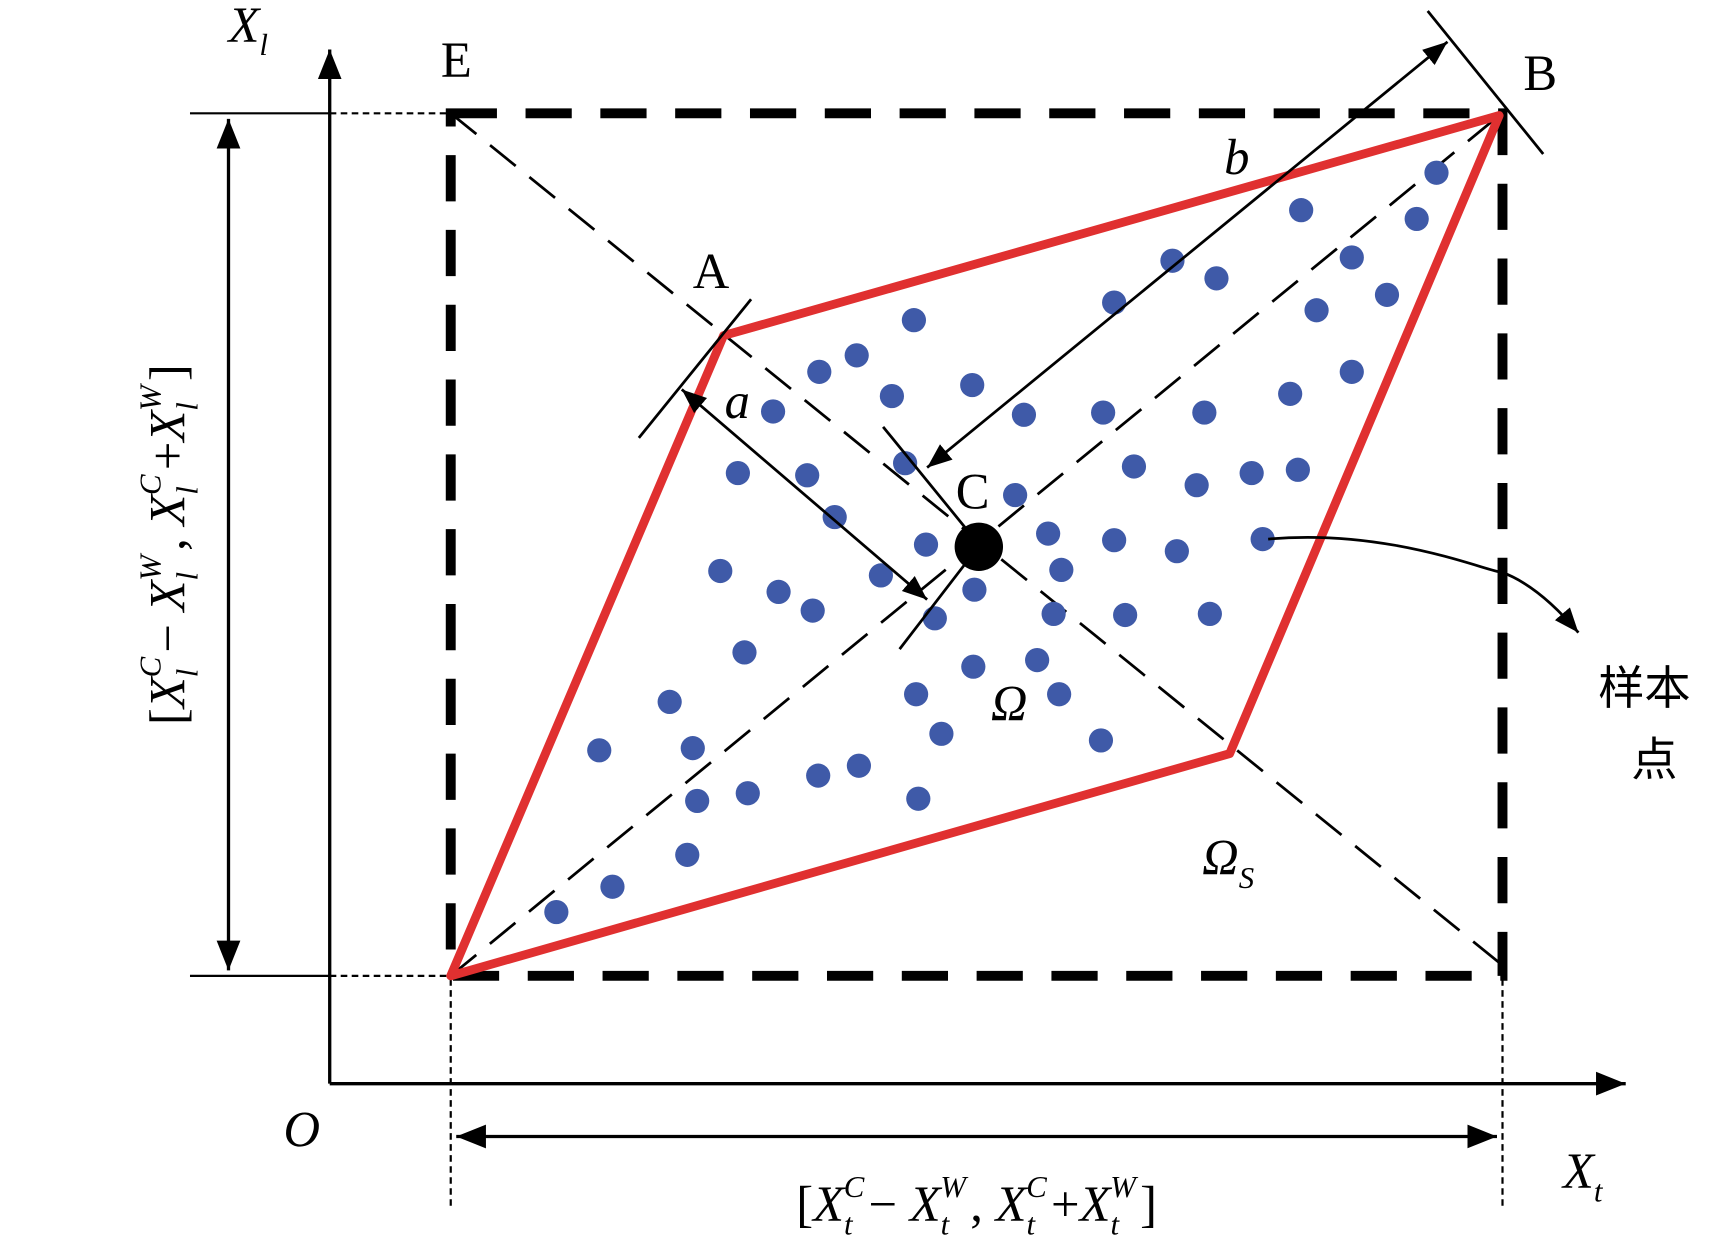  What do you see at coordinates (1220, 858) in the screenshot?
I see `text-part: Ω` at bounding box center [1220, 858].